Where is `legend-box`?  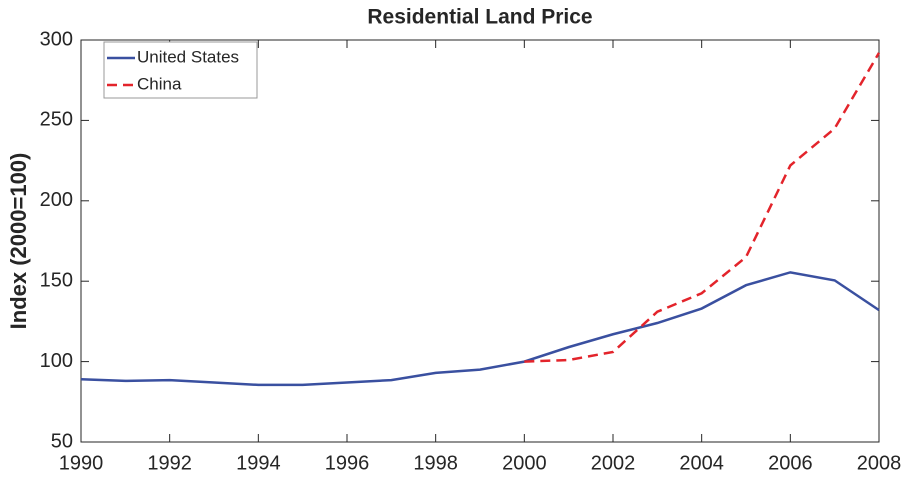 legend-box is located at coordinates (180, 70).